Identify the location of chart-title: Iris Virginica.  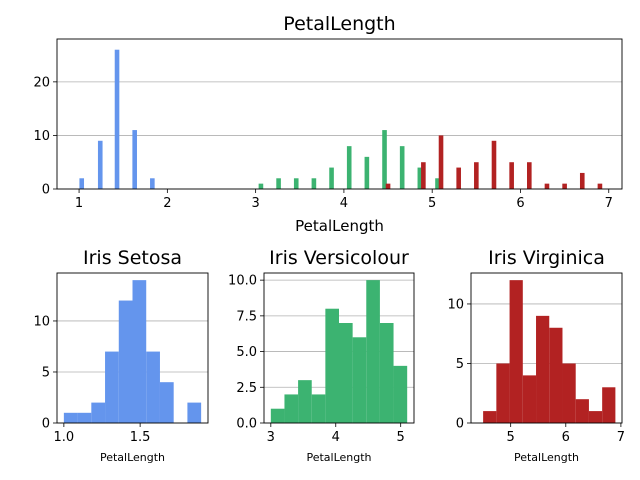
(546, 258).